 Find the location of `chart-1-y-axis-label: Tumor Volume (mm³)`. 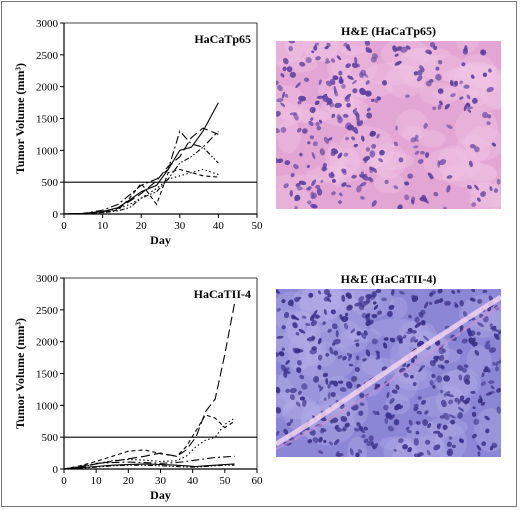

chart-1-y-axis-label: Tumor Volume (mm³) is located at coordinates (20, 118).